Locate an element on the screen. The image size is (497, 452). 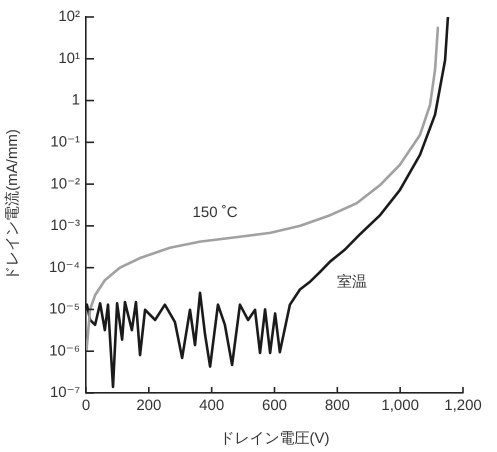
series-label: 室温 is located at coordinates (351, 281).